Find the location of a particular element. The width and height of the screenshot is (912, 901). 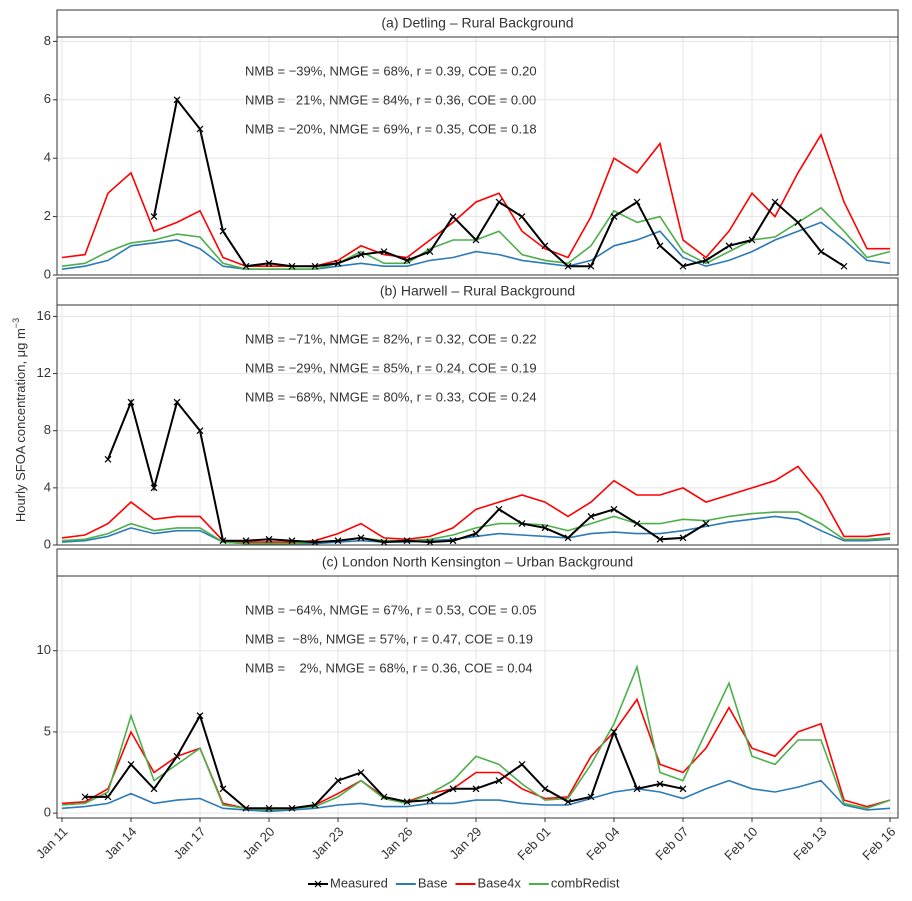

x-tick-label: Feb 13 is located at coordinates (809, 843).